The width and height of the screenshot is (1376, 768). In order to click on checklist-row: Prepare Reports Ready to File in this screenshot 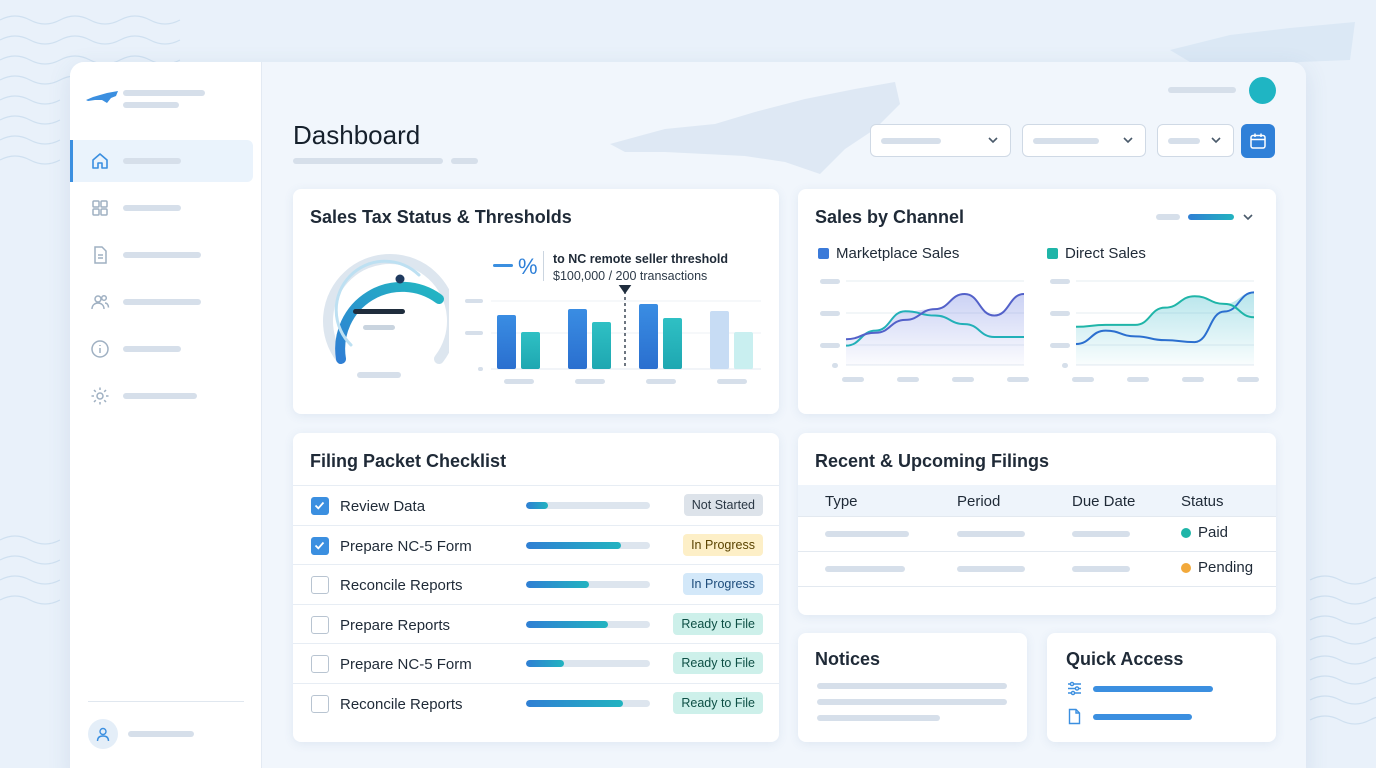, I will do `click(536, 623)`.